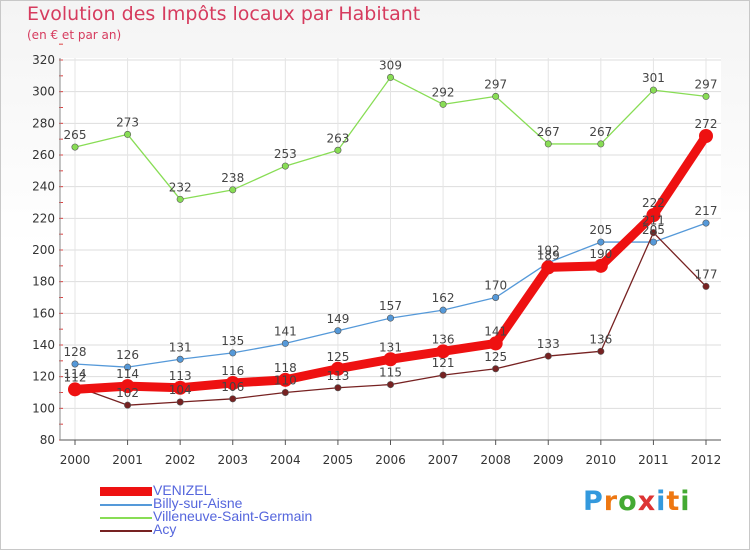 This screenshot has height=550, width=750. I want to click on data-label: 131, so click(180, 347).